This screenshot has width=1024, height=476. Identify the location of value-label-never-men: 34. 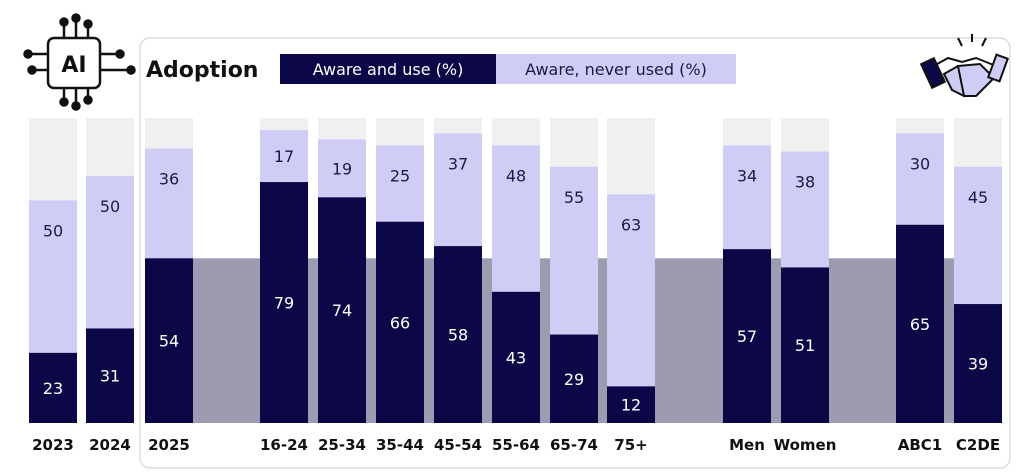
(747, 175).